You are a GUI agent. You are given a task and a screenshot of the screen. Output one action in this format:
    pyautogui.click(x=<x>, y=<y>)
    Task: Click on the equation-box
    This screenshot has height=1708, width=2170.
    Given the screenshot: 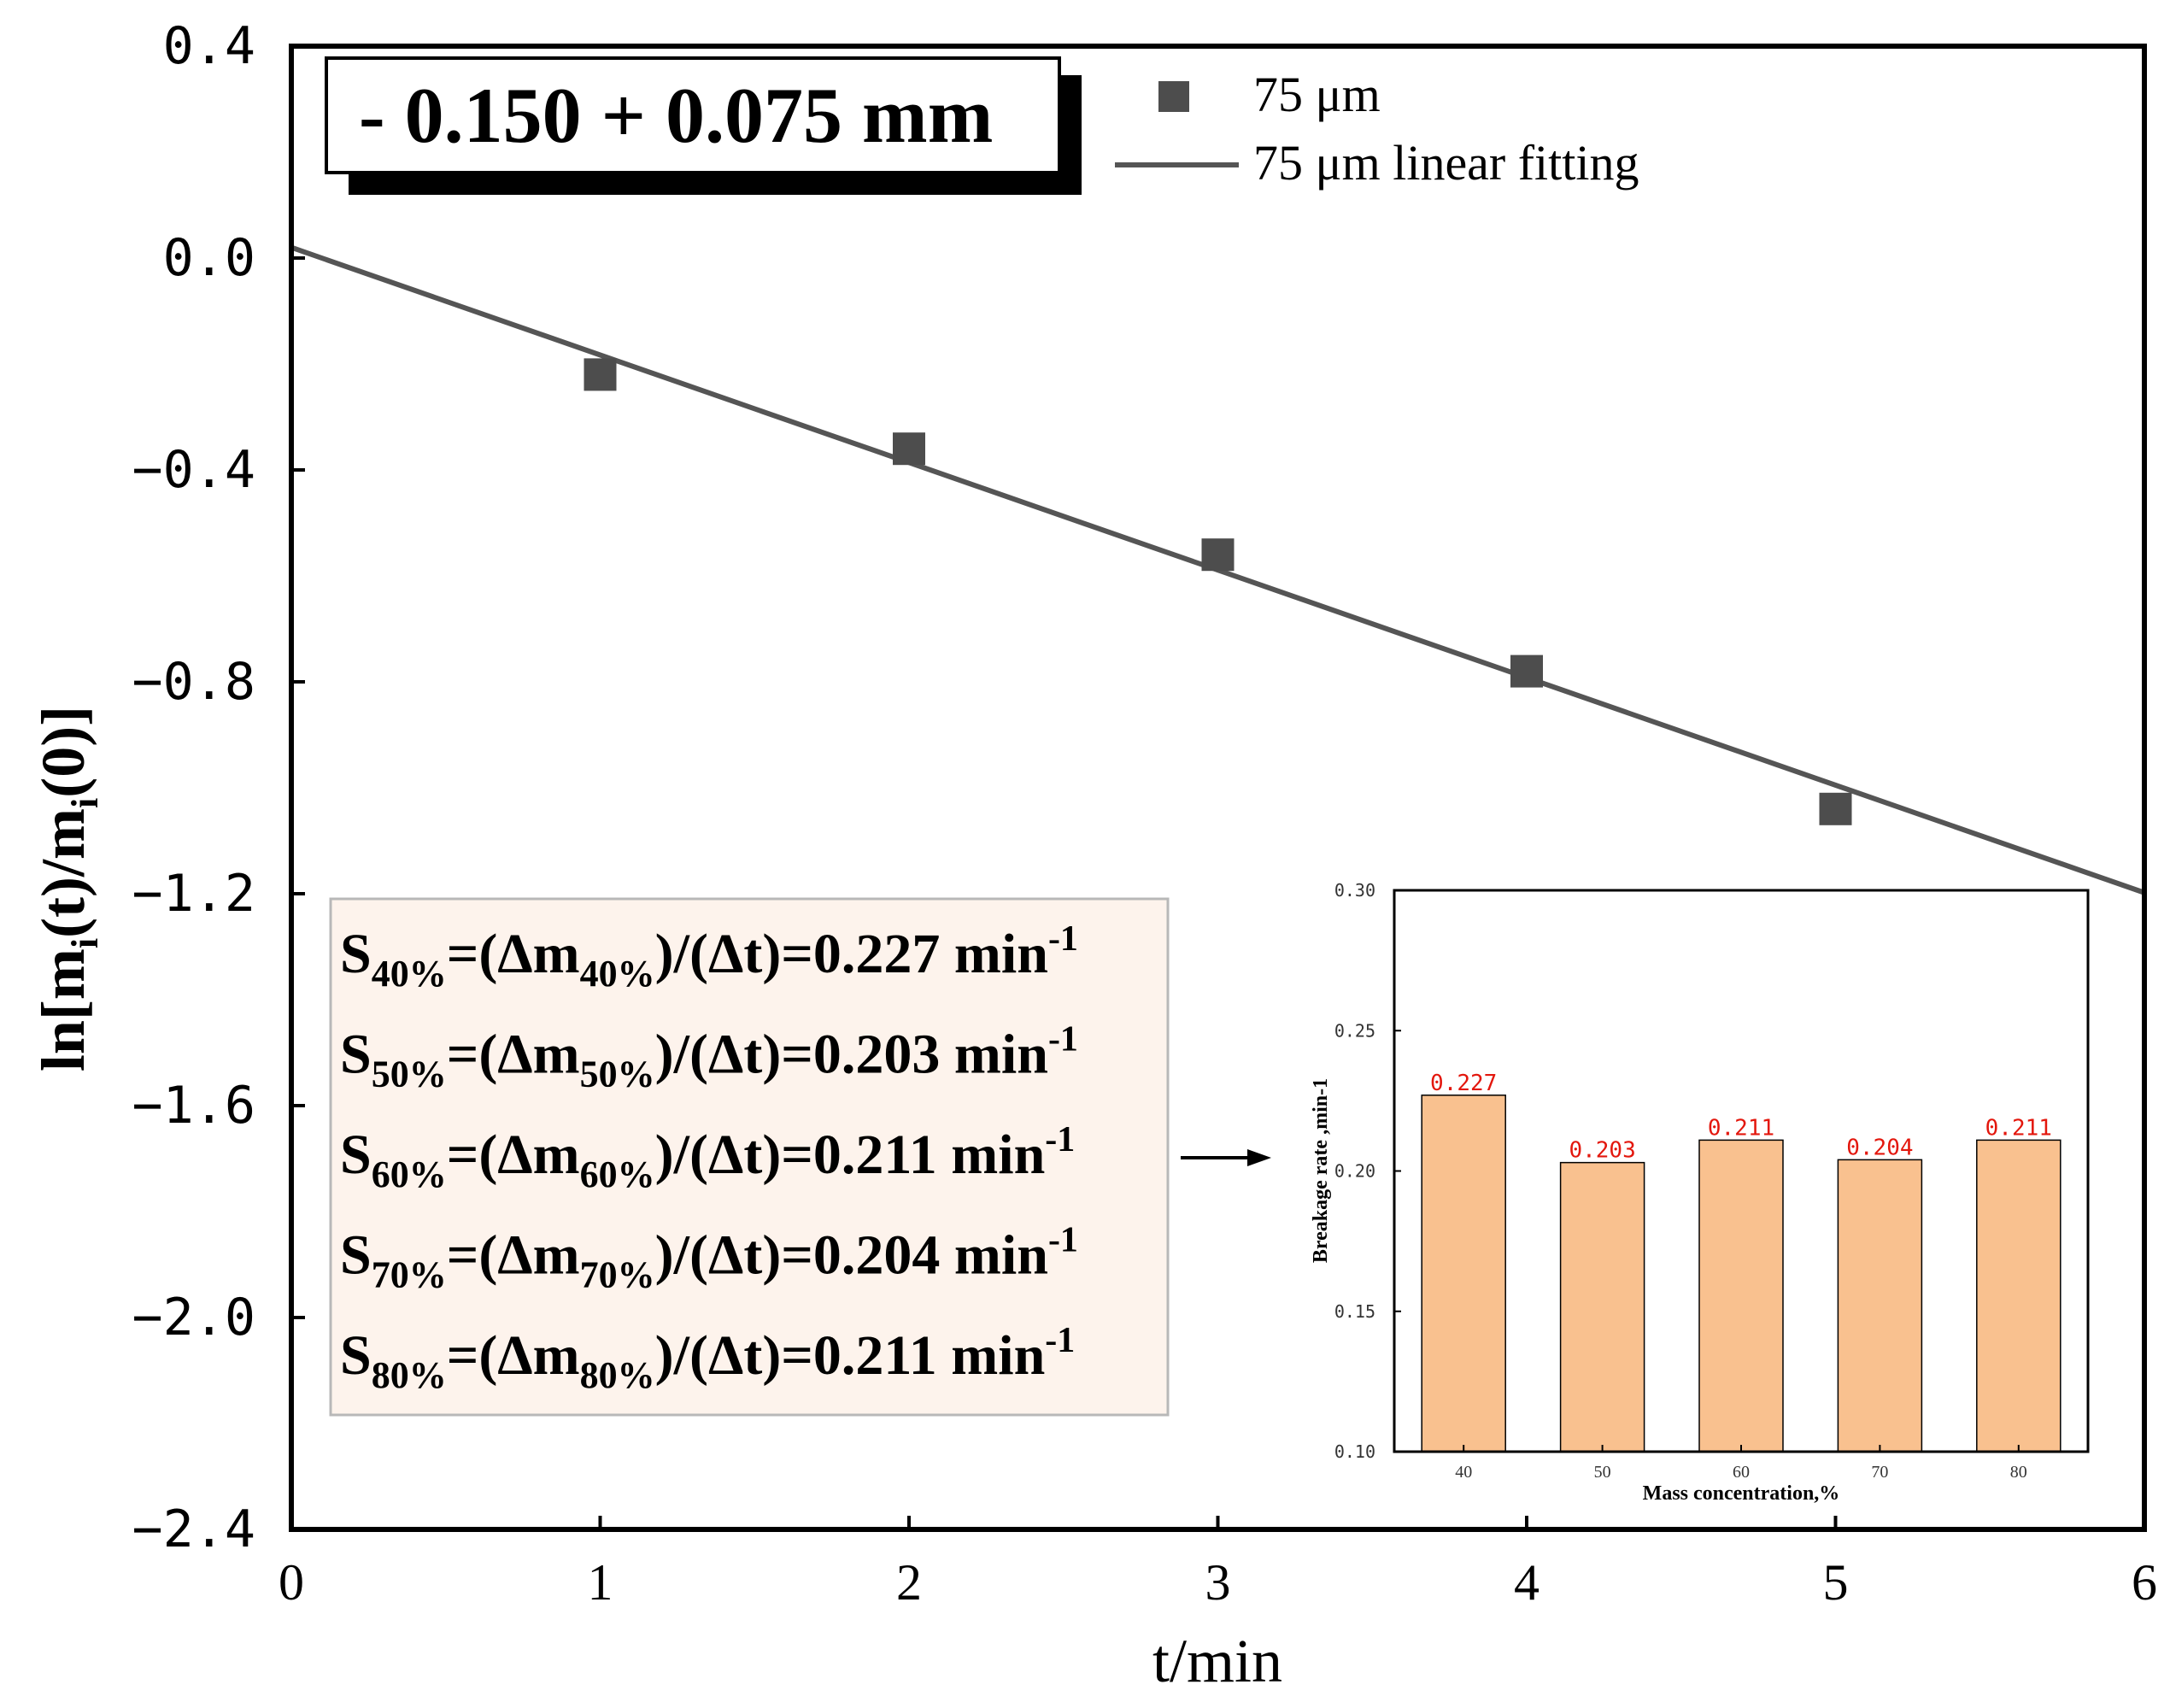 What is the action you would take?
    pyautogui.click(x=749, y=1157)
    